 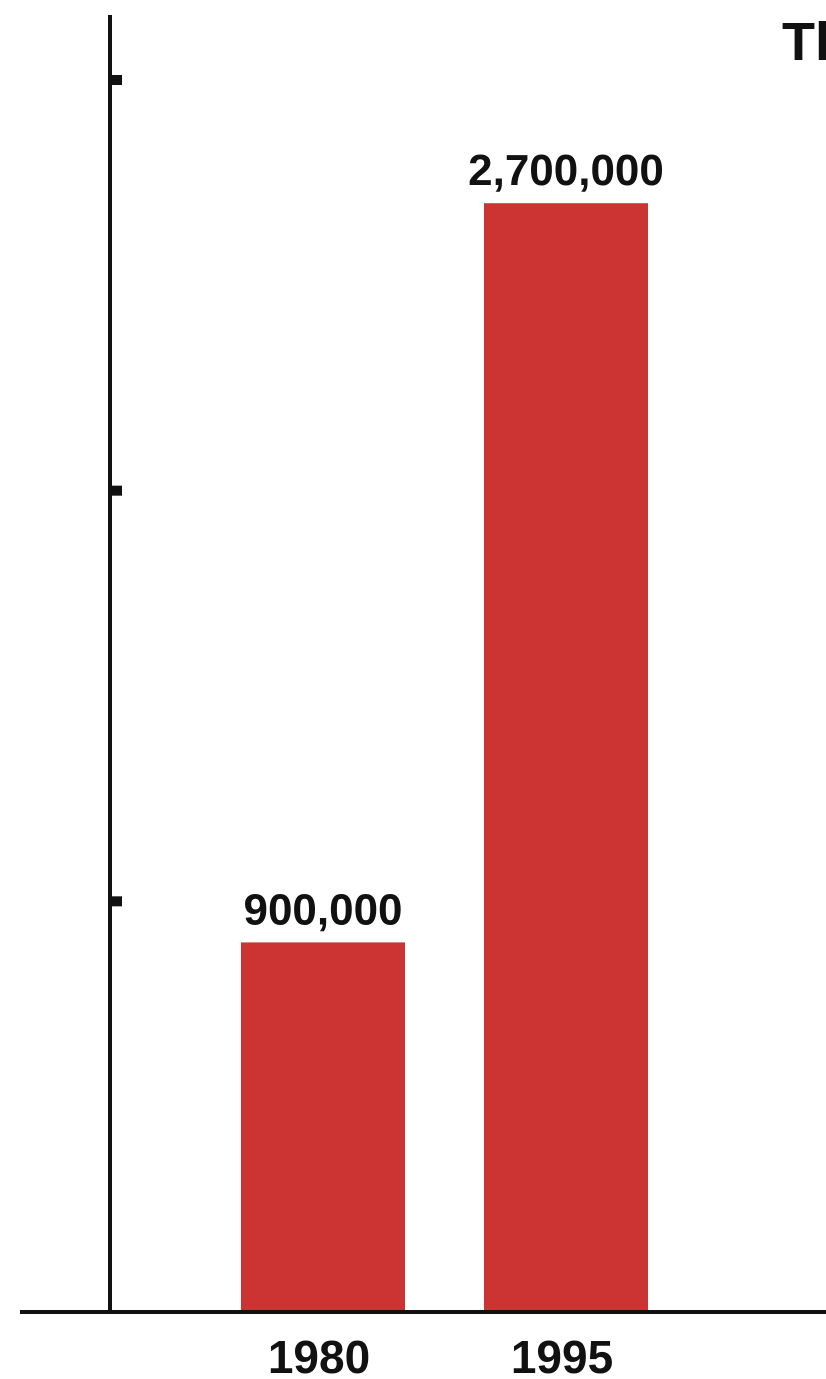 What do you see at coordinates (319, 1355) in the screenshot?
I see `x-tick-label-1980: 1980` at bounding box center [319, 1355].